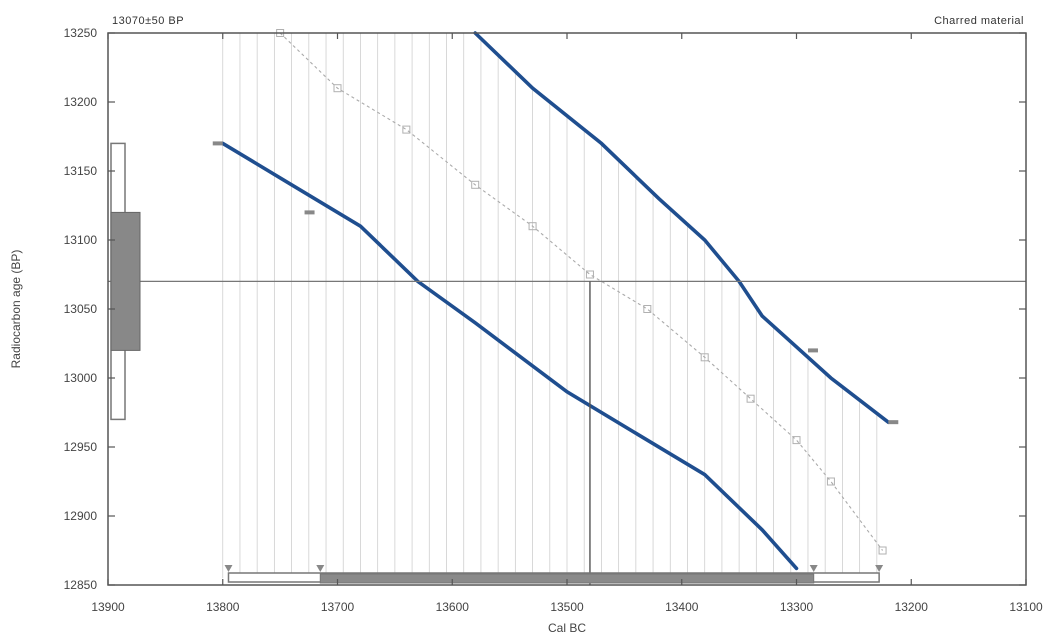  Describe the element at coordinates (108, 607) in the screenshot. I see `x-tick-label: 13900` at that location.